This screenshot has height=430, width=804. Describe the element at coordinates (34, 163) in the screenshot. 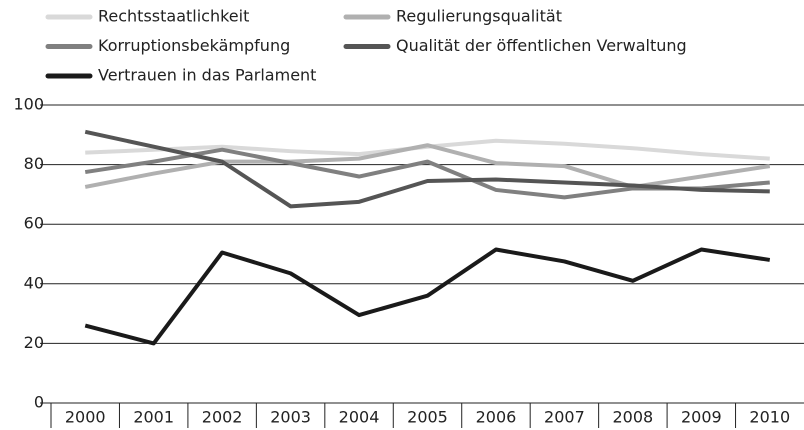

I see `y-tick-label: 80` at that location.